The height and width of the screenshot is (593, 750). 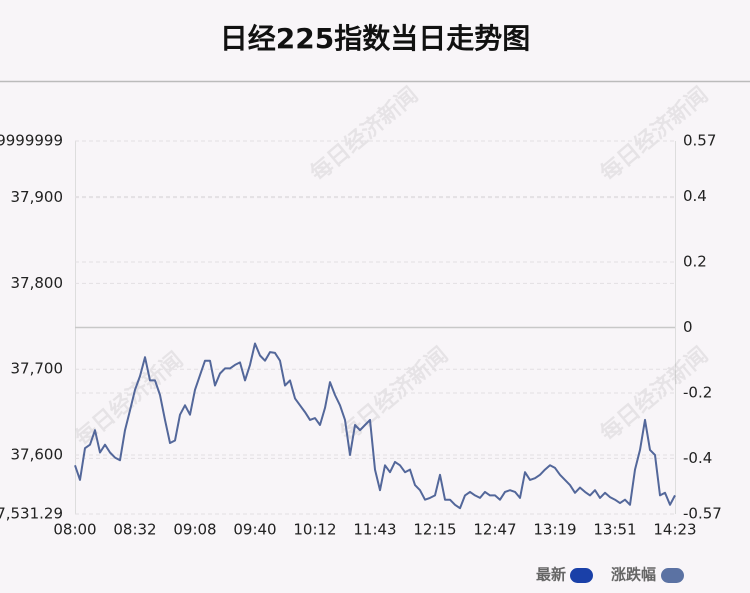 I want to click on x-tick-label: 08:32, so click(x=134, y=530).